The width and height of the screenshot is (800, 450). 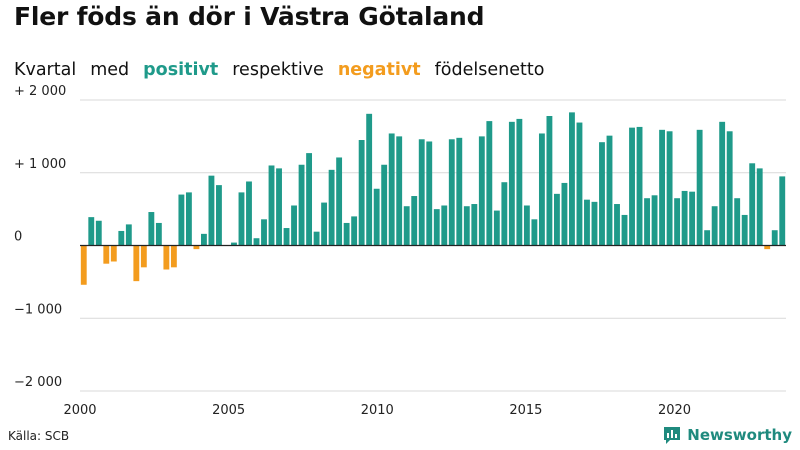 I want to click on x-tick-label: 2000, so click(x=79, y=410).